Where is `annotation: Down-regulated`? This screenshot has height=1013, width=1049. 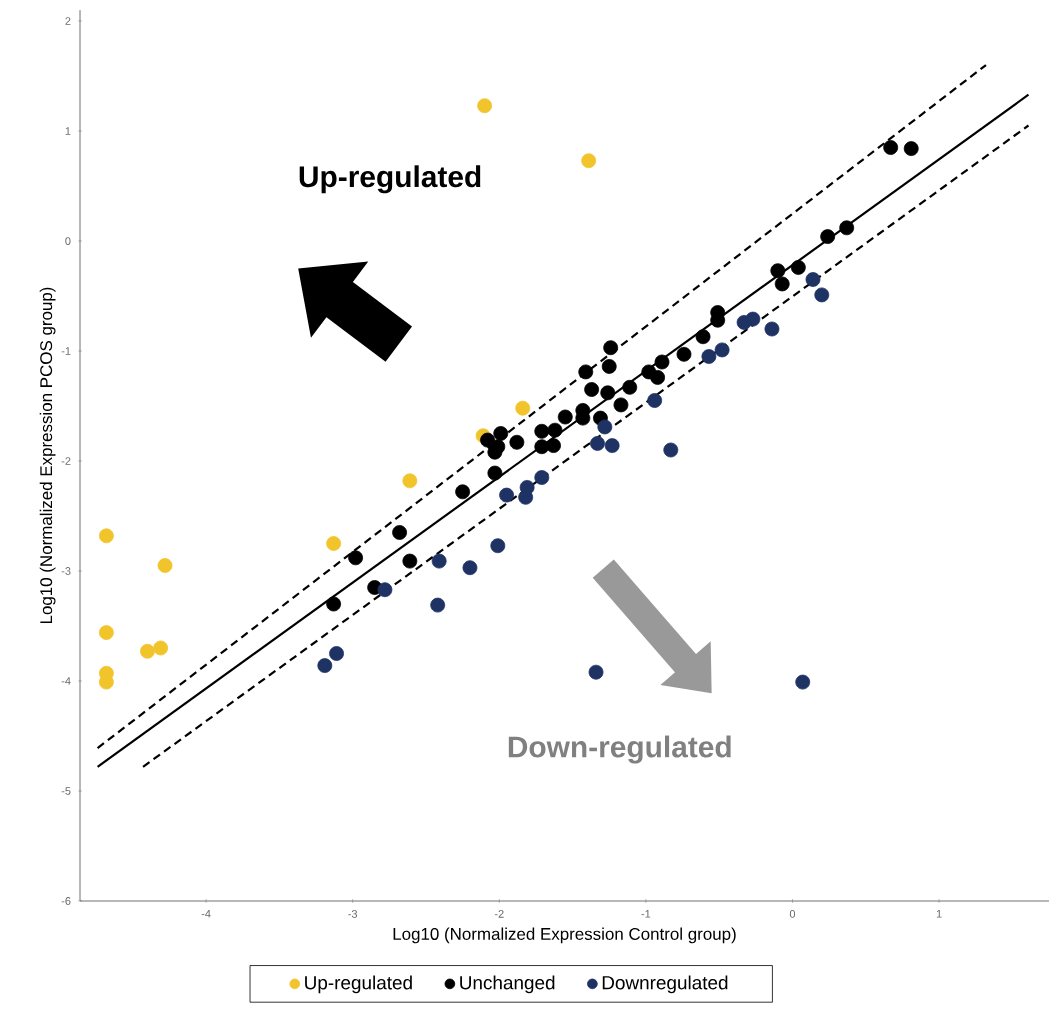 annotation: Down-regulated is located at coordinates (619, 749).